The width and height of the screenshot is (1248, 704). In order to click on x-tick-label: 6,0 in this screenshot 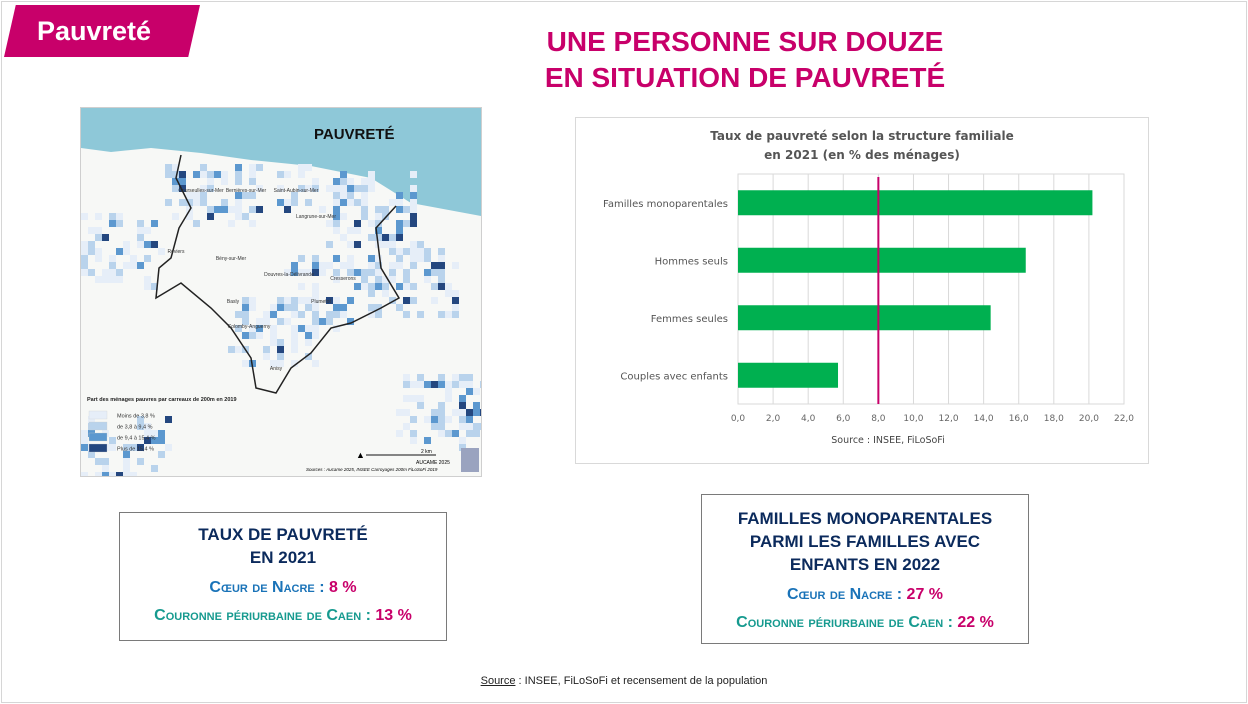, I will do `click(843, 419)`.